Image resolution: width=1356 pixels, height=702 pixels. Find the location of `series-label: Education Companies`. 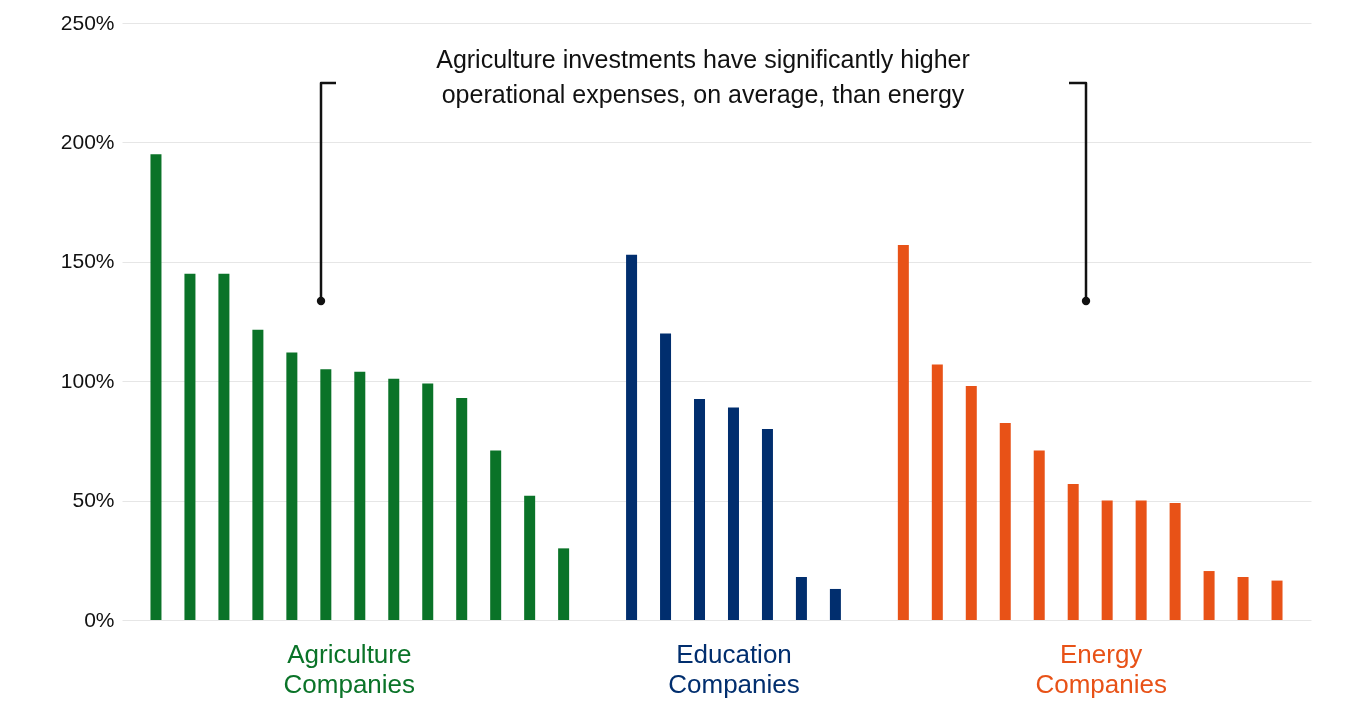

series-label: Education Companies is located at coordinates (734, 669).